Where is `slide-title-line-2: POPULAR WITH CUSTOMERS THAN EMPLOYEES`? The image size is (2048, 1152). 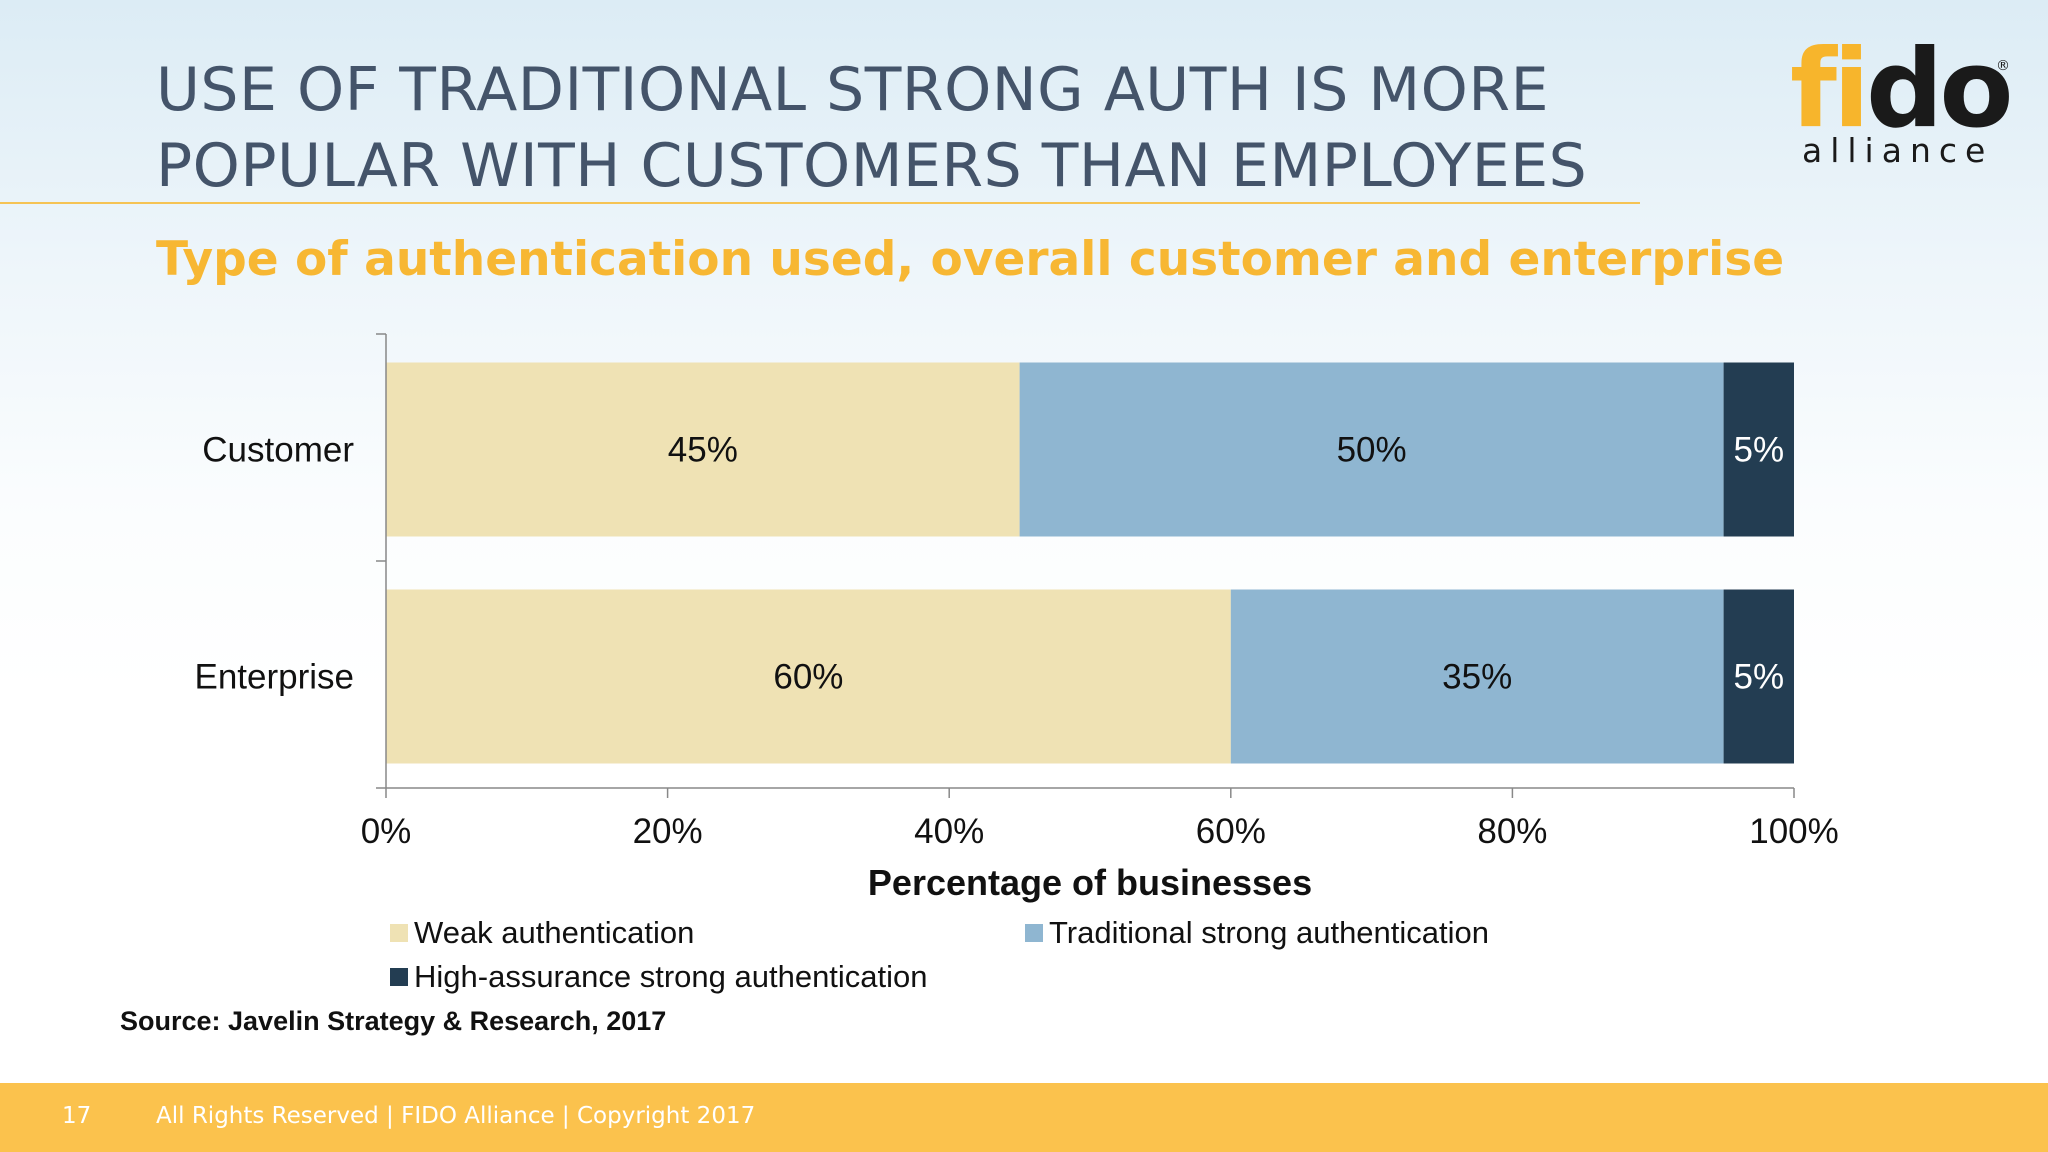 slide-title-line-2: POPULAR WITH CUSTOMERS THAN EMPLOYEES is located at coordinates (872, 166).